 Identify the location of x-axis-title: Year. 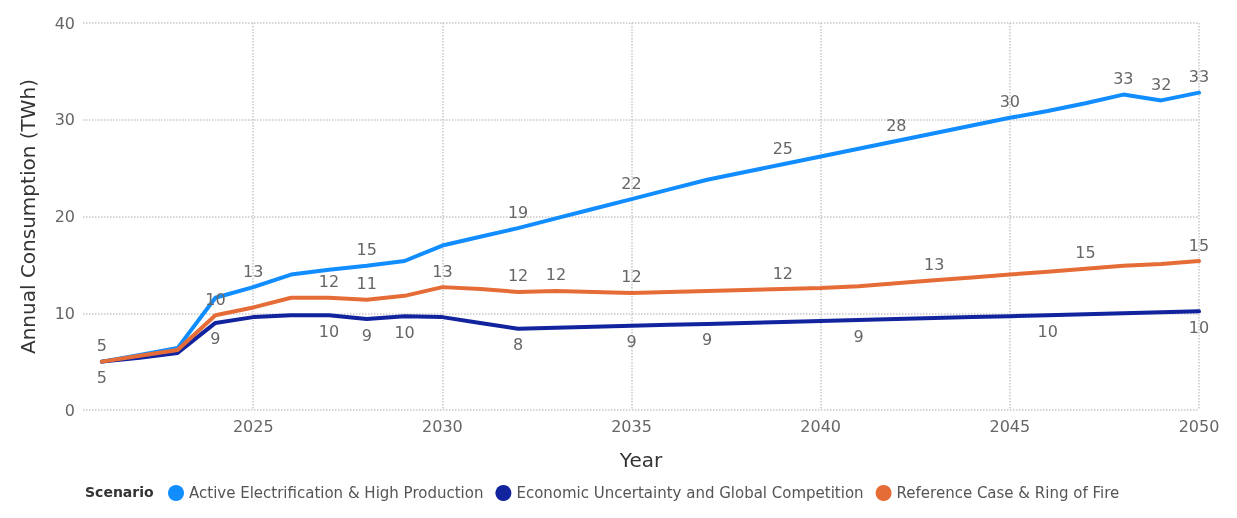
(640, 460).